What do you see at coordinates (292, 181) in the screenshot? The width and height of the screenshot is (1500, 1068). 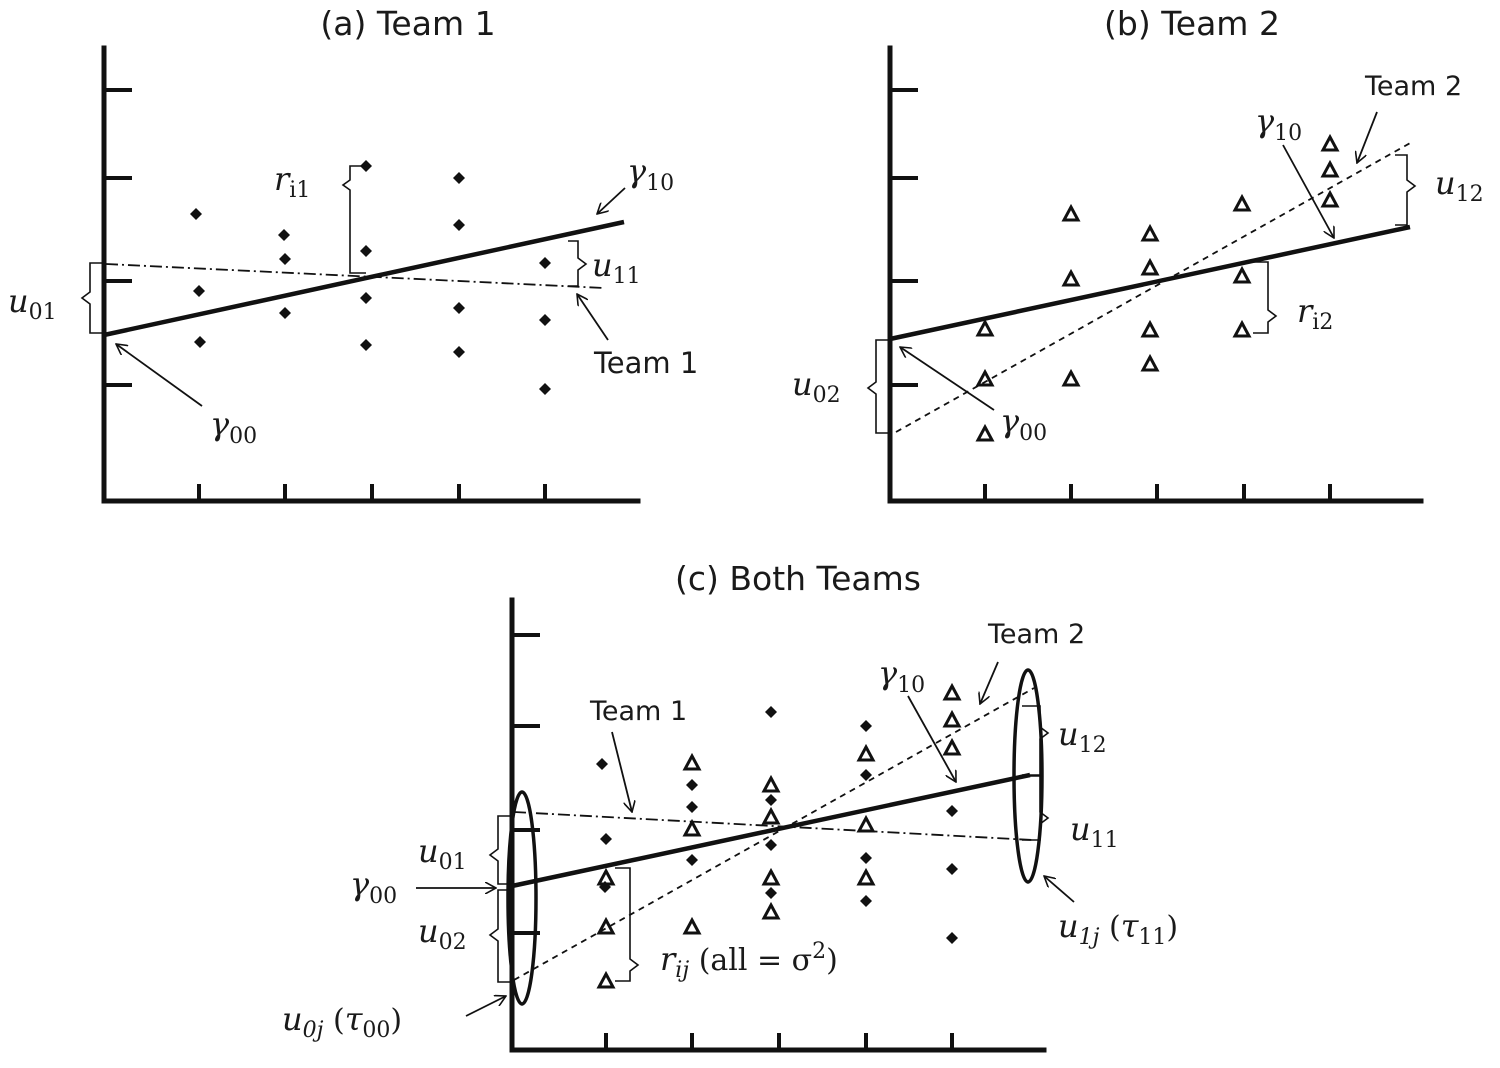 I see `panel-a-r-i1-label: ri1` at bounding box center [292, 181].